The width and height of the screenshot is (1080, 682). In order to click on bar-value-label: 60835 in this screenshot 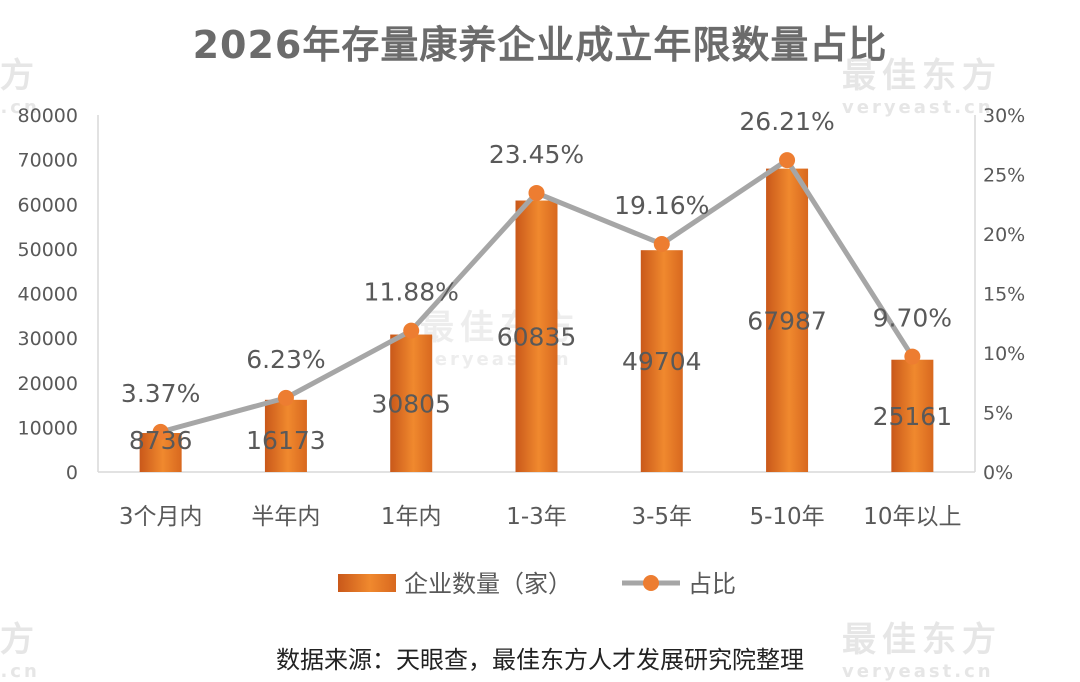, I will do `click(537, 336)`.